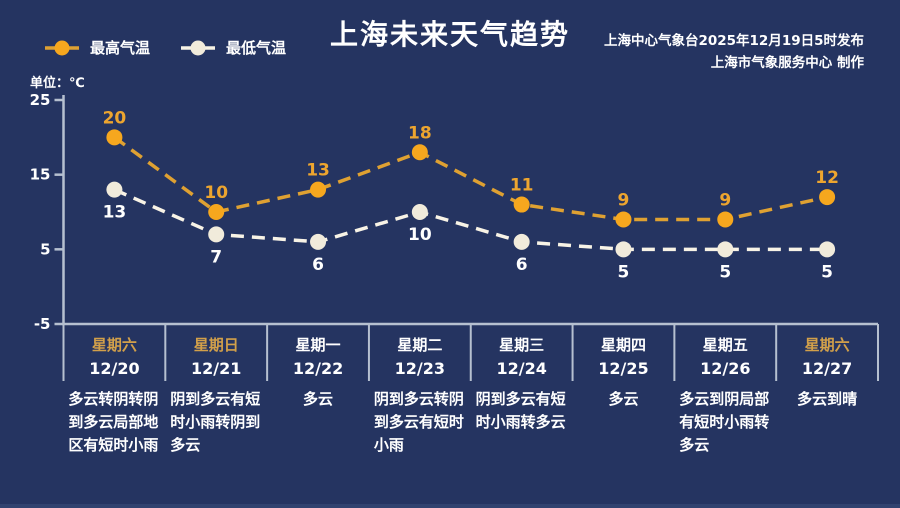 The image size is (900, 508). I want to click on high-temp-line-dot-icon, so click(62, 48).